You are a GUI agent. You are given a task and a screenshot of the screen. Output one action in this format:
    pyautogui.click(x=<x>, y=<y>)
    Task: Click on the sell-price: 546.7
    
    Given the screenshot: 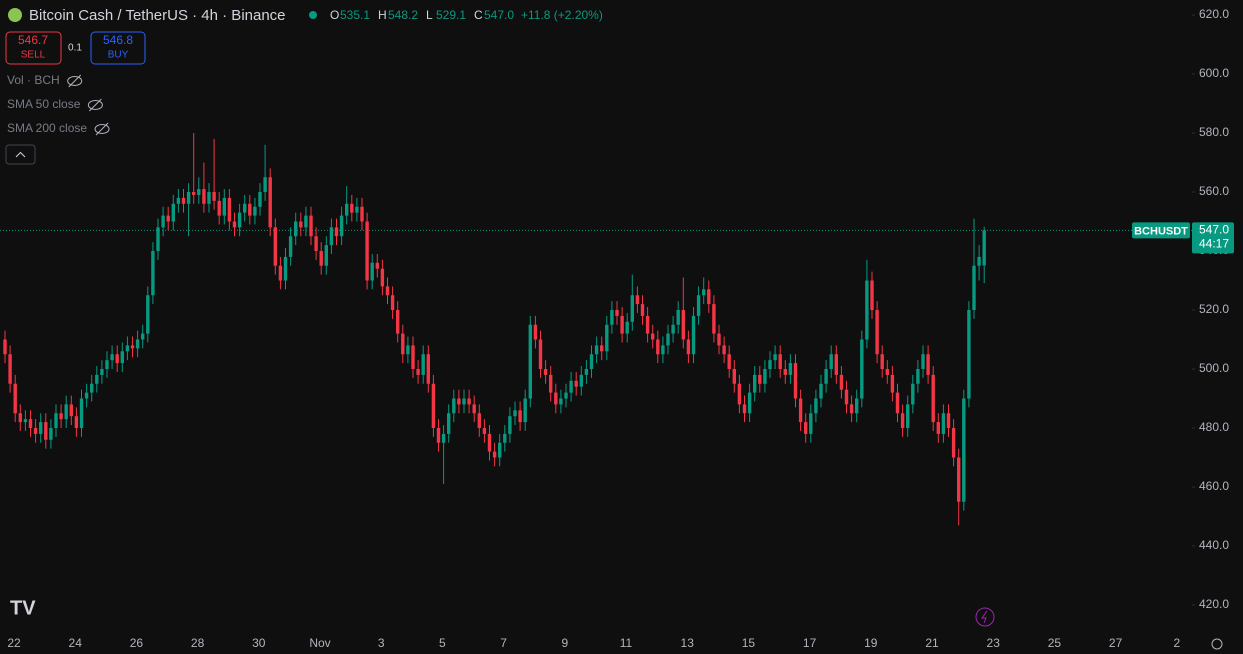 What is the action you would take?
    pyautogui.click(x=33, y=40)
    